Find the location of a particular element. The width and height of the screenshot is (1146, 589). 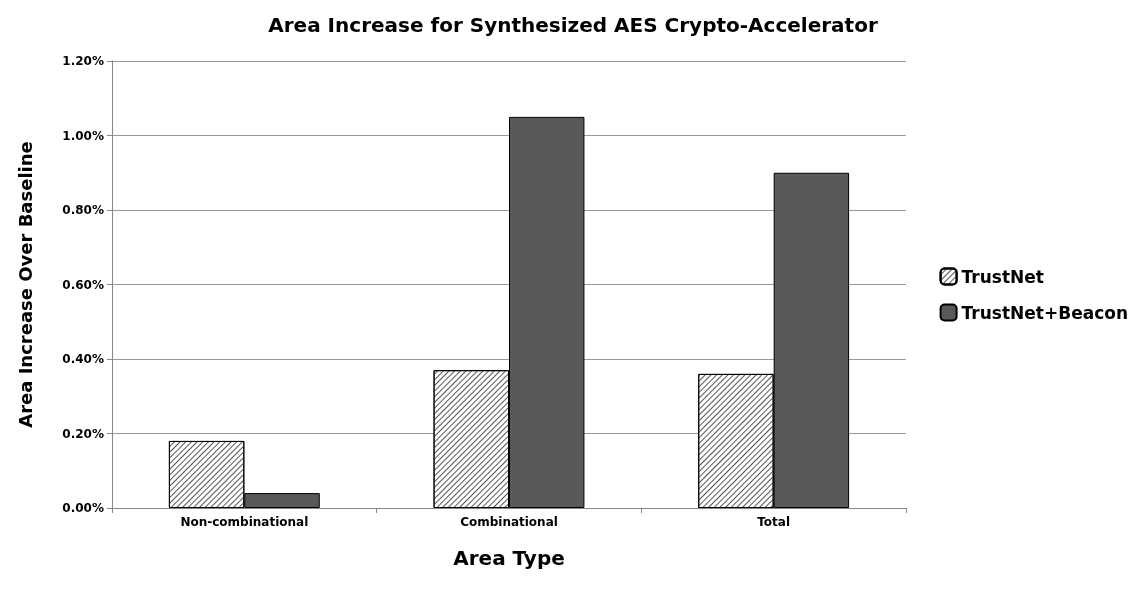

y-tick-label: 0.80% is located at coordinates (83, 210).